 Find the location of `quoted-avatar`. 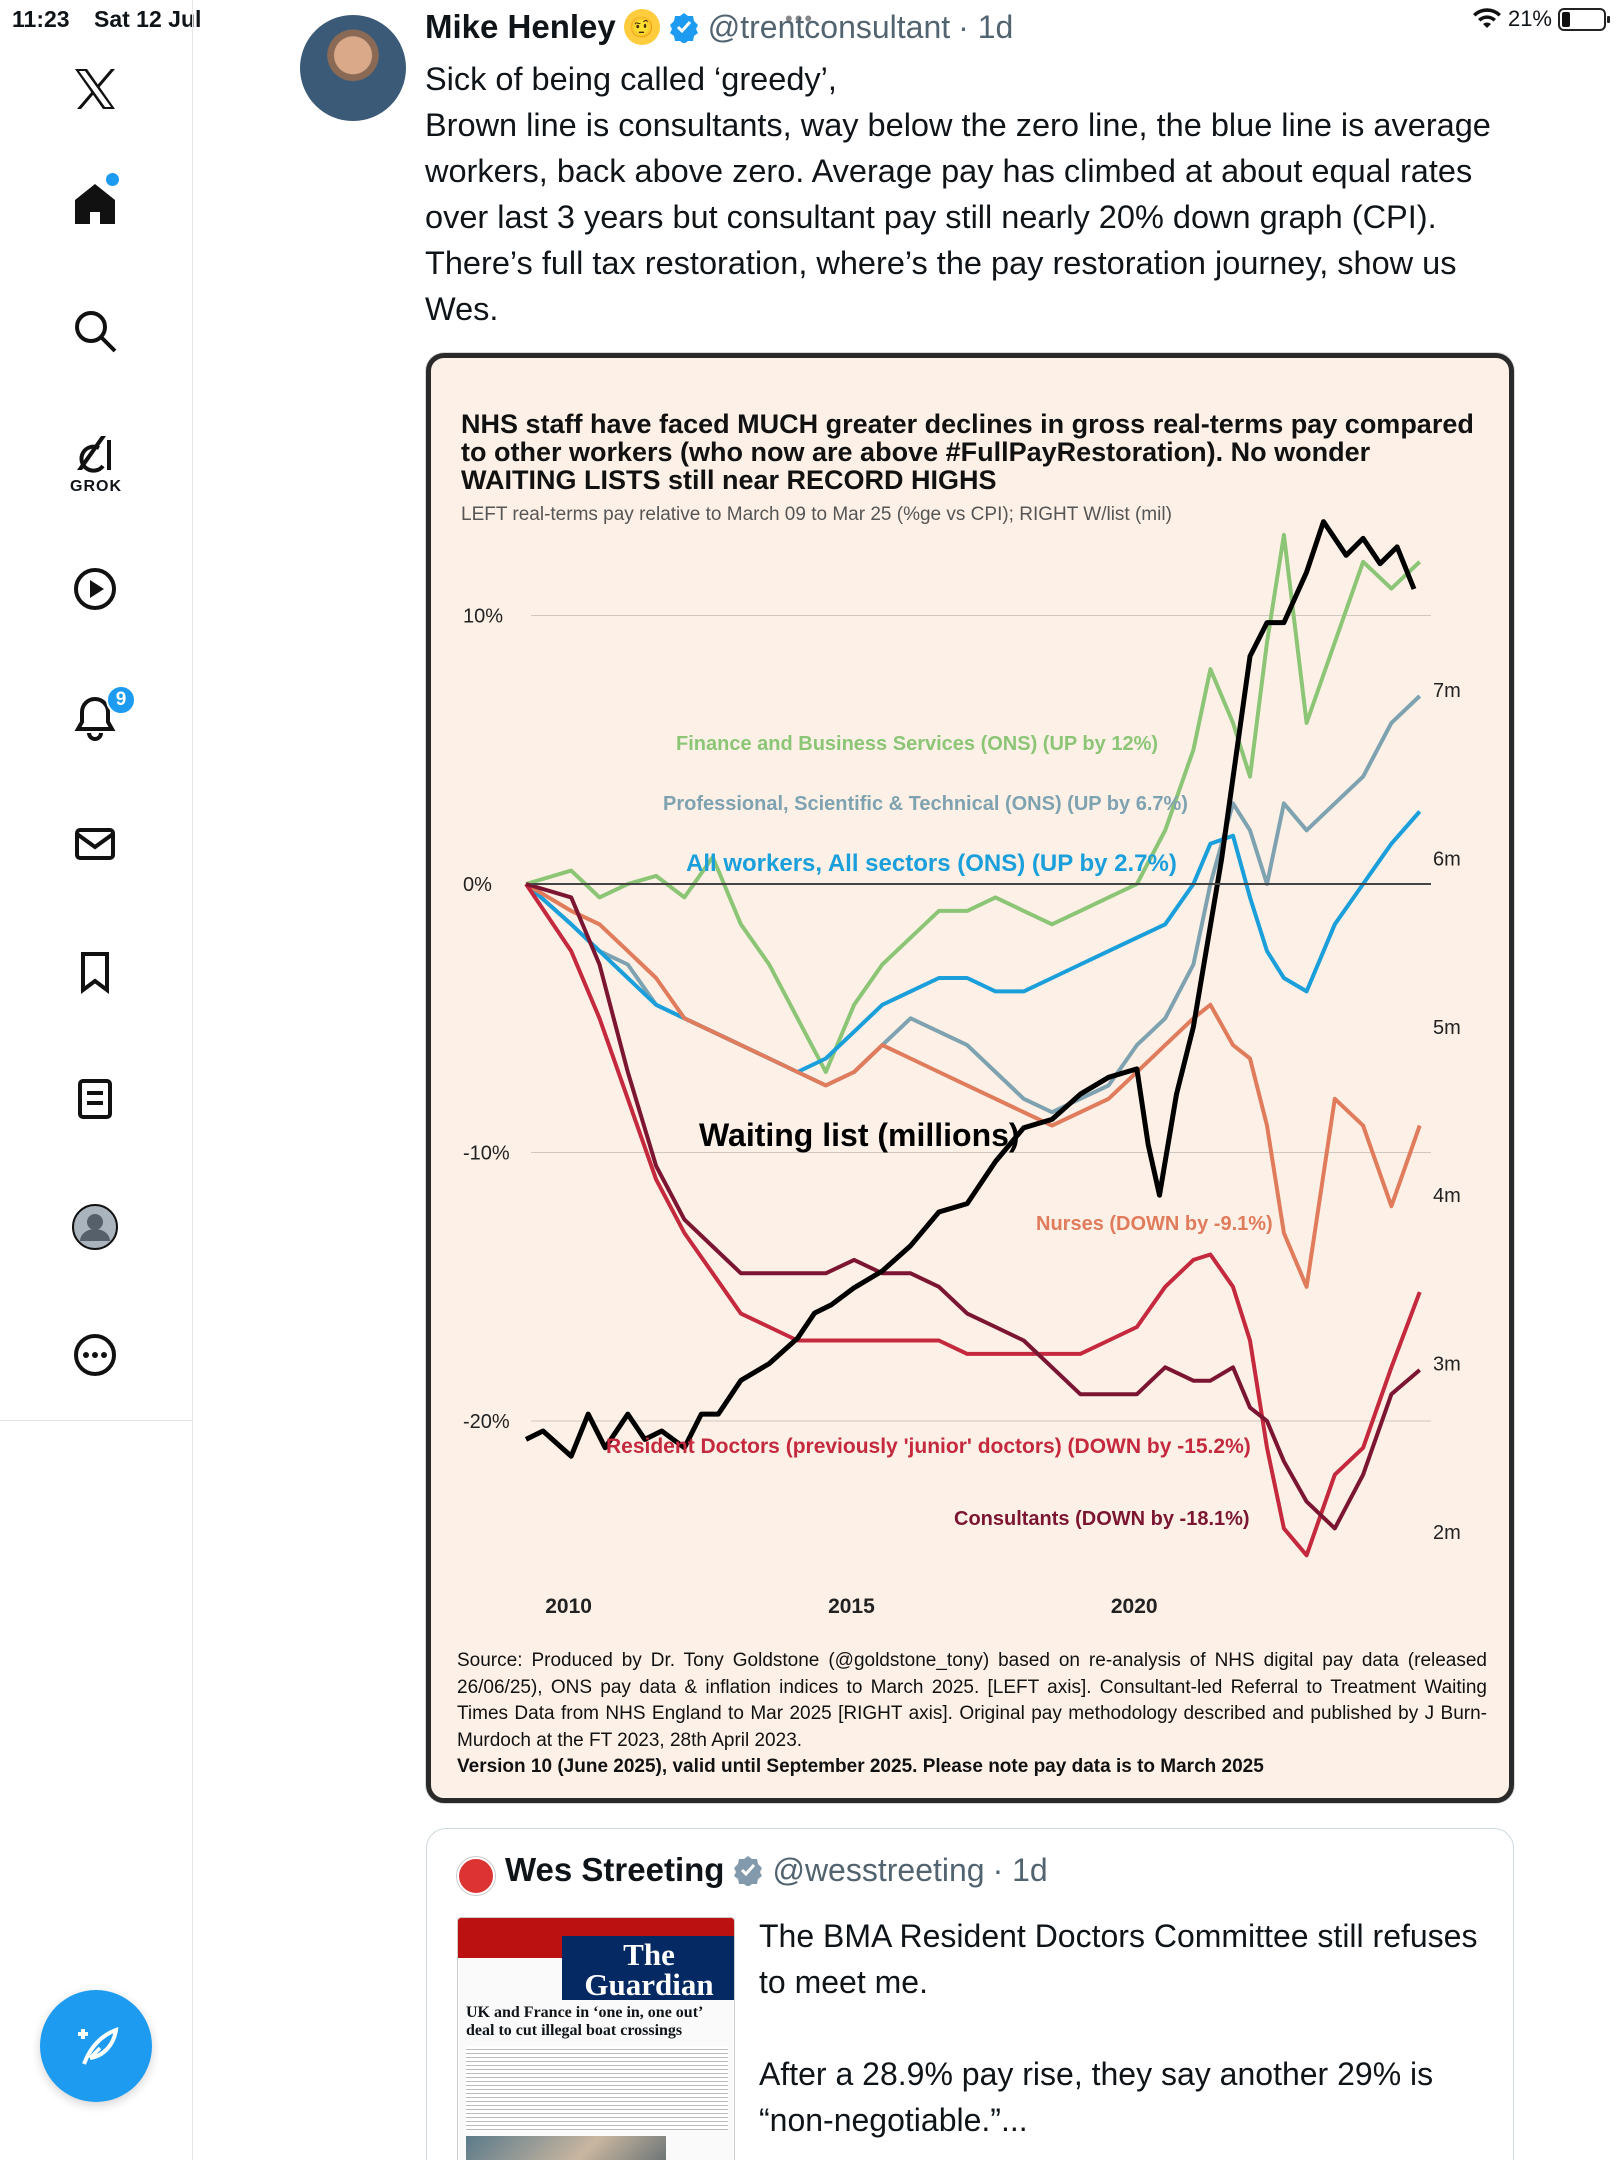

quoted-avatar is located at coordinates (476, 1876).